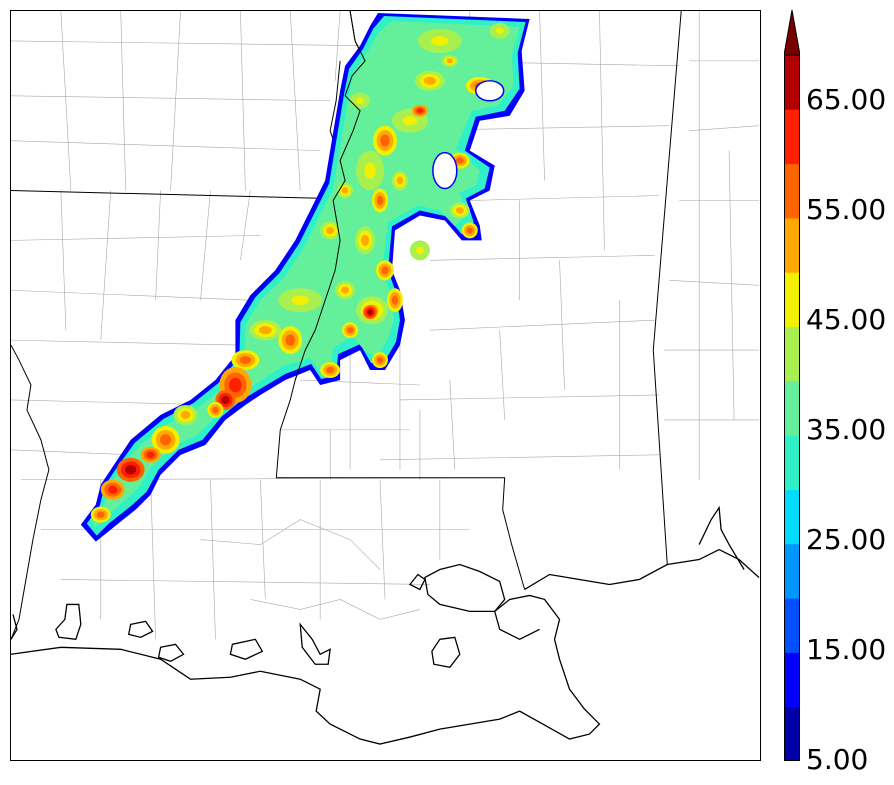 The width and height of the screenshot is (894, 785). I want to click on colorbar-label-35: 35.00, so click(846, 429).